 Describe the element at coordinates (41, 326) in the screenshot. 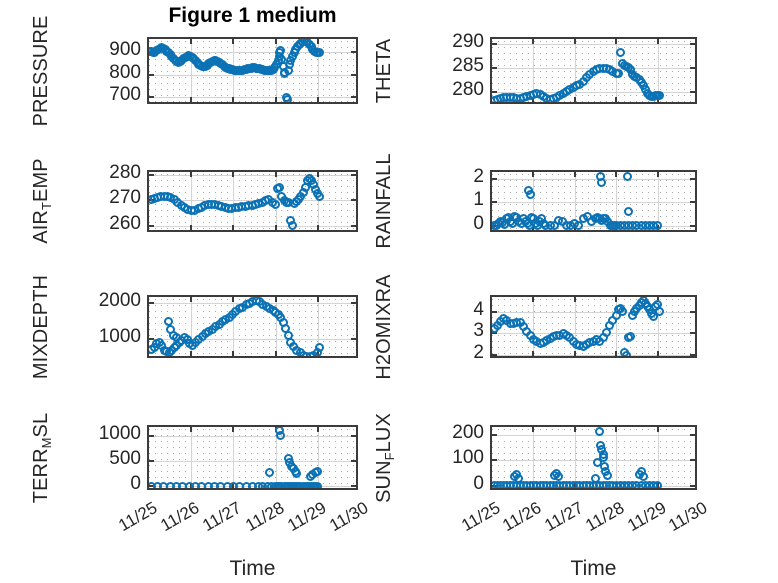

I see `axis-label-y-mixdepth: MIXDEPTH` at that location.